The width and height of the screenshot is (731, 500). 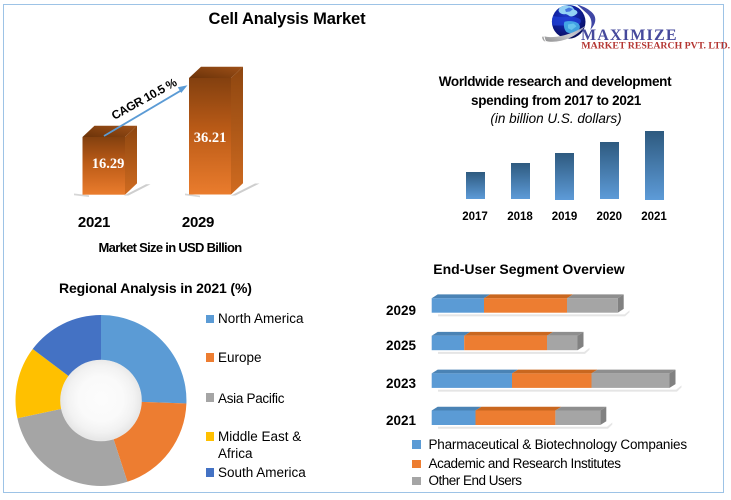 I want to click on svg-text: MAXIMIZE, so click(x=629, y=35).